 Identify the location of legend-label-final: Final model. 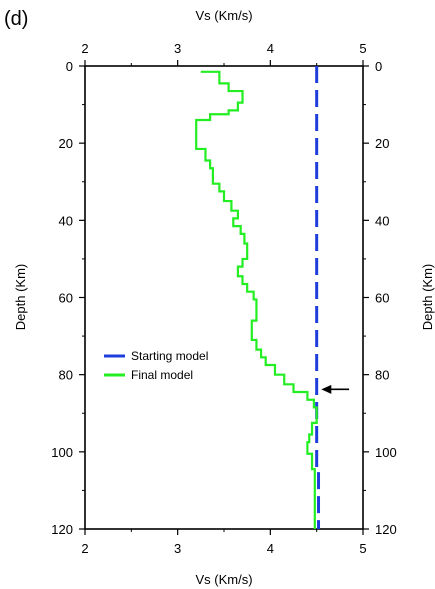
(162, 375).